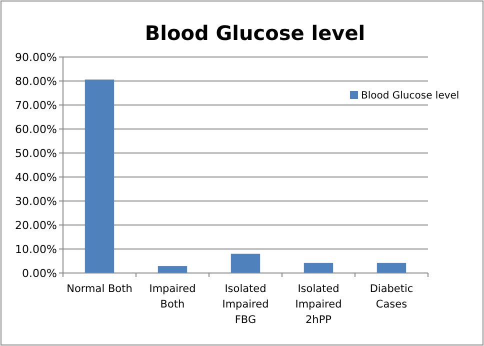 This screenshot has height=346, width=484. Describe the element at coordinates (36, 249) in the screenshot. I see `y-tick-label: 10.00%` at that location.